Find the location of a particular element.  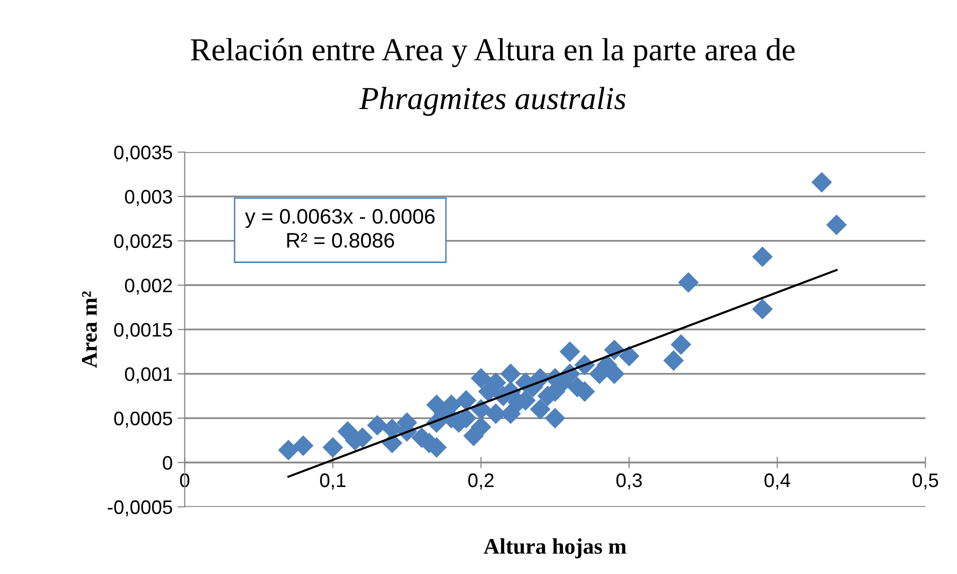

x-tick-label: 0,2 is located at coordinates (481, 481).